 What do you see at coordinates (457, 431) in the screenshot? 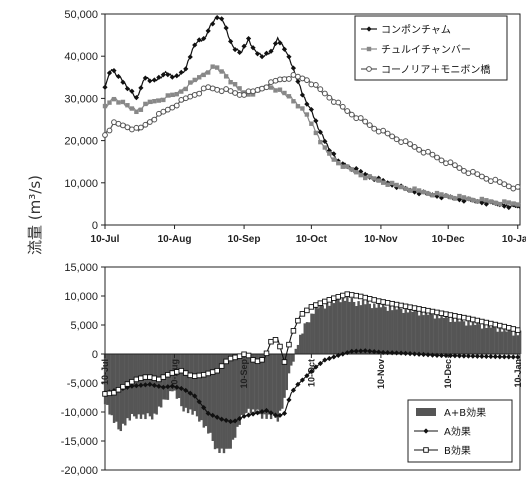
I see `legend-label: A効果` at bounding box center [457, 431].